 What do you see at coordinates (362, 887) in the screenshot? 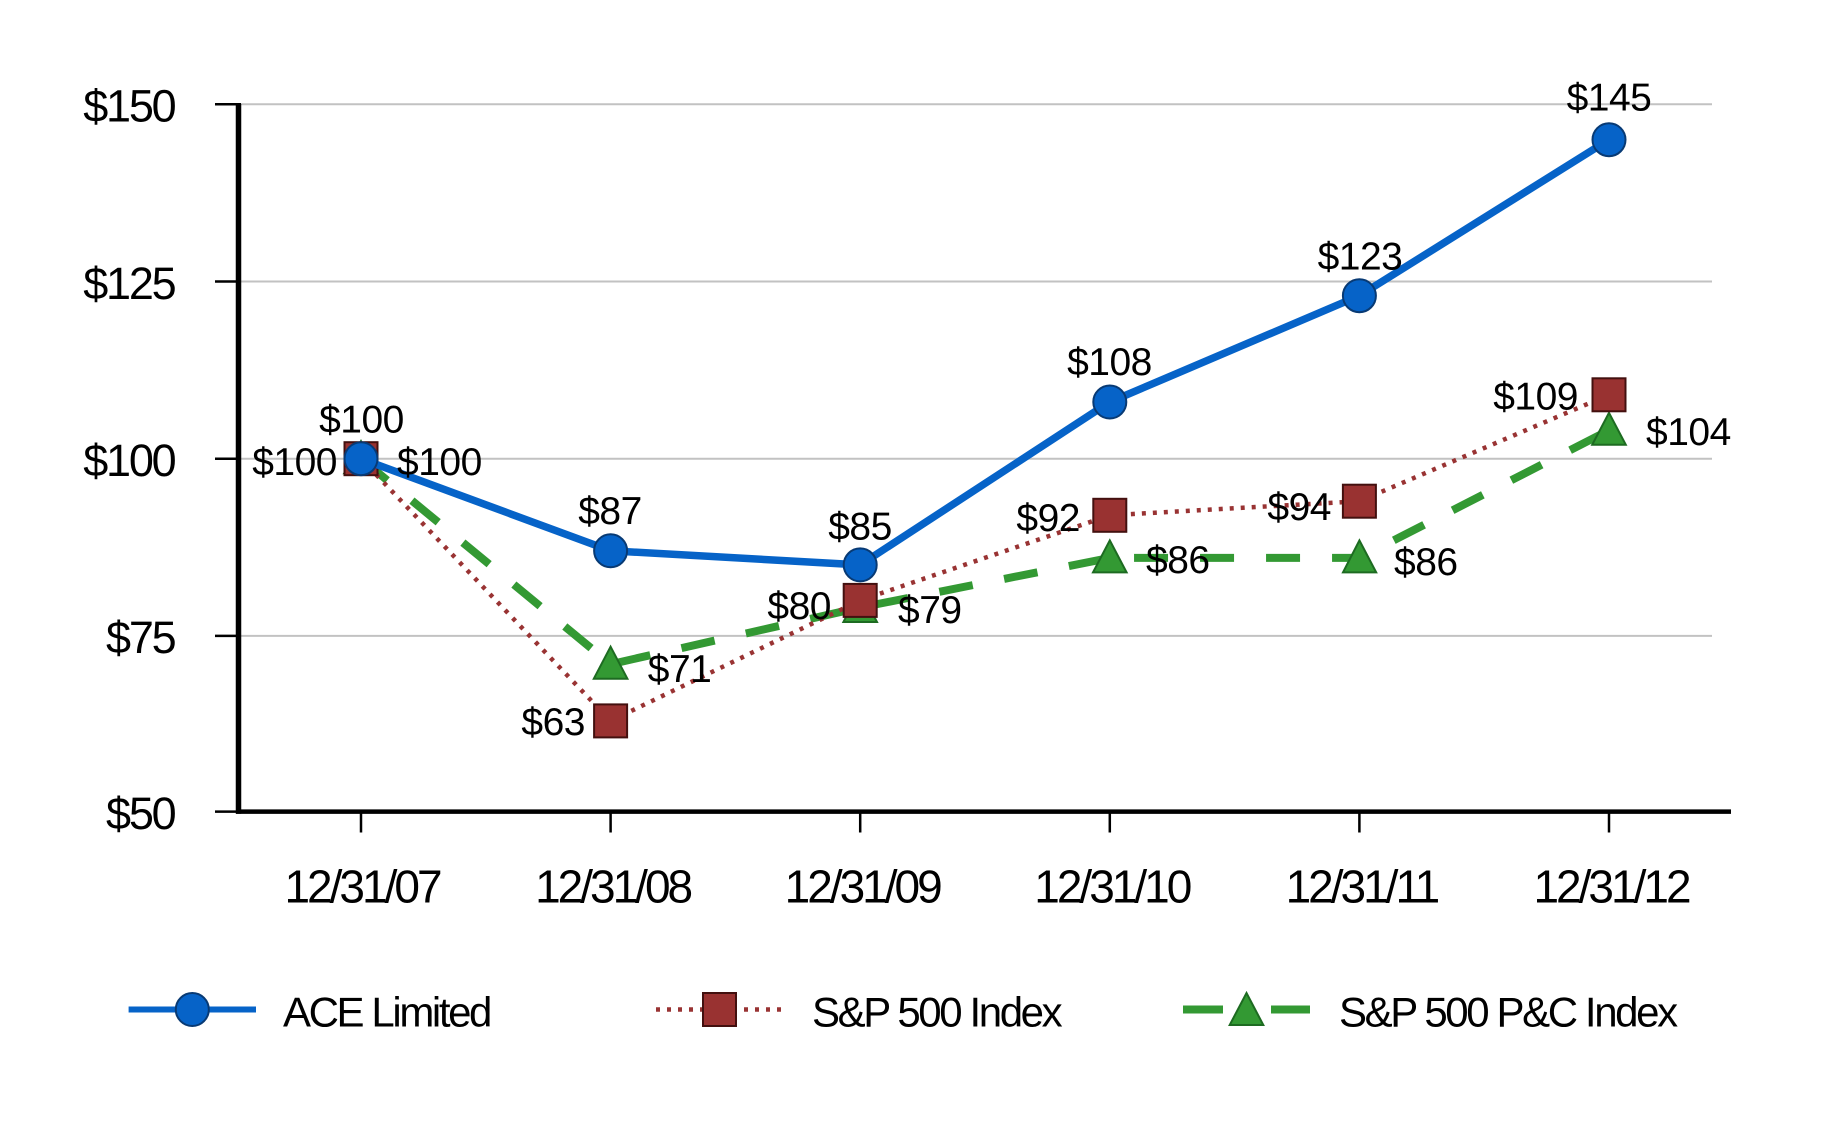
I see `svg-text: 12/31/07` at bounding box center [362, 887].